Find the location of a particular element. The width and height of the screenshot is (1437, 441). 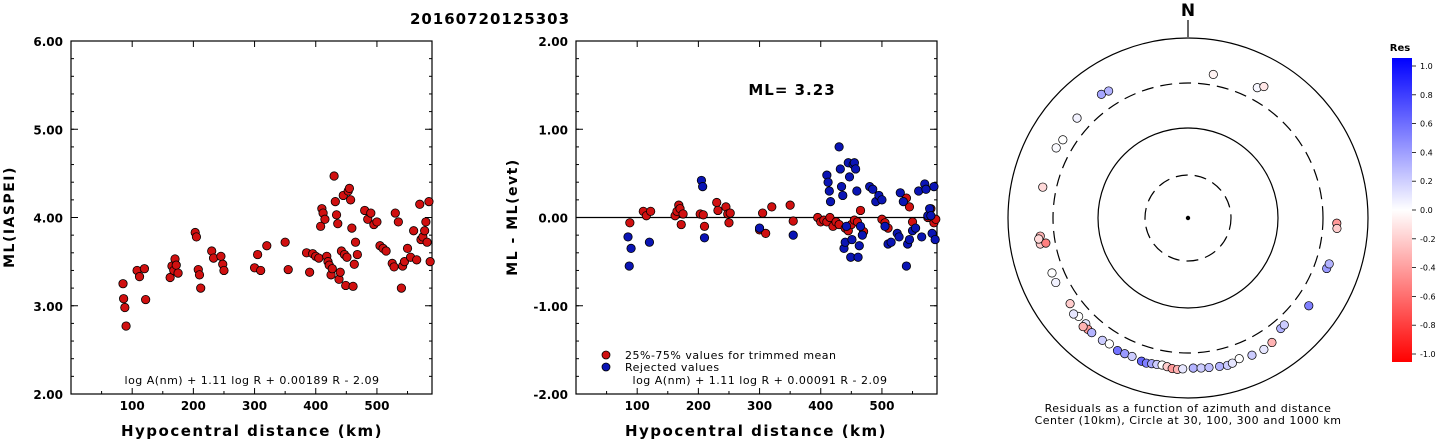

y-tick-label: -1.00 is located at coordinates (550, 307).